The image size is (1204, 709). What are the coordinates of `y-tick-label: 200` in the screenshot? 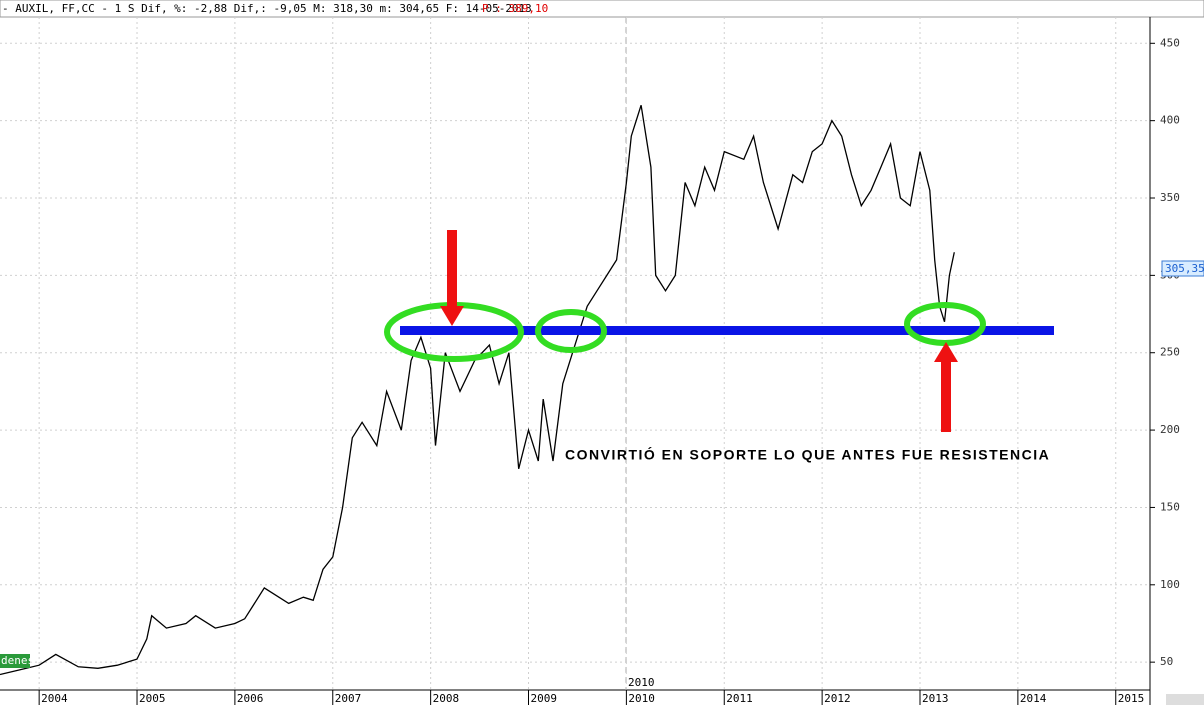 It's located at (1170, 429).